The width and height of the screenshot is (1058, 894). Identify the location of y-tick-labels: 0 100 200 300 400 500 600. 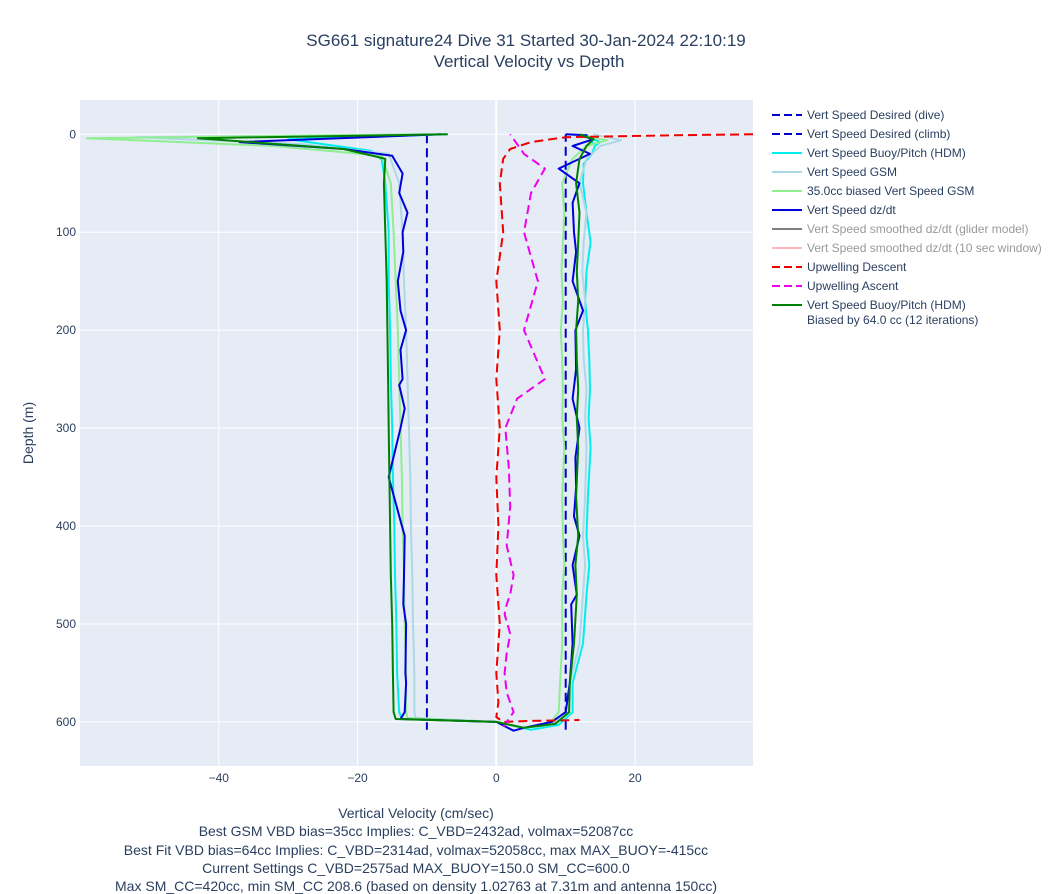
(66, 428).